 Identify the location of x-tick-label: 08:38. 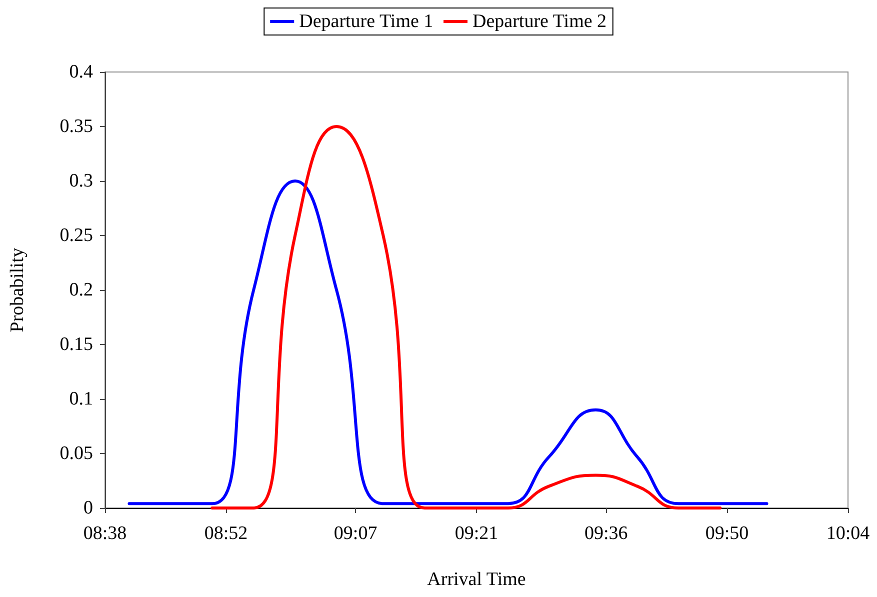
(105, 533).